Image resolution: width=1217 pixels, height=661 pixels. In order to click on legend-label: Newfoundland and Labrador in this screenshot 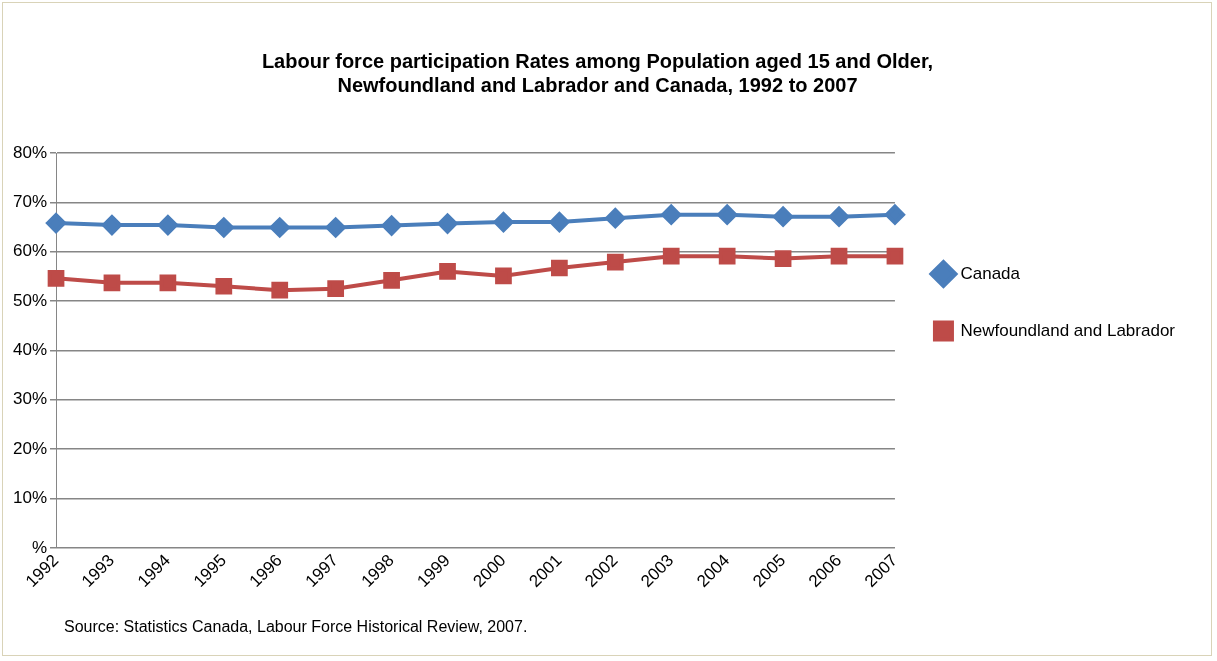, I will do `click(1068, 330)`.